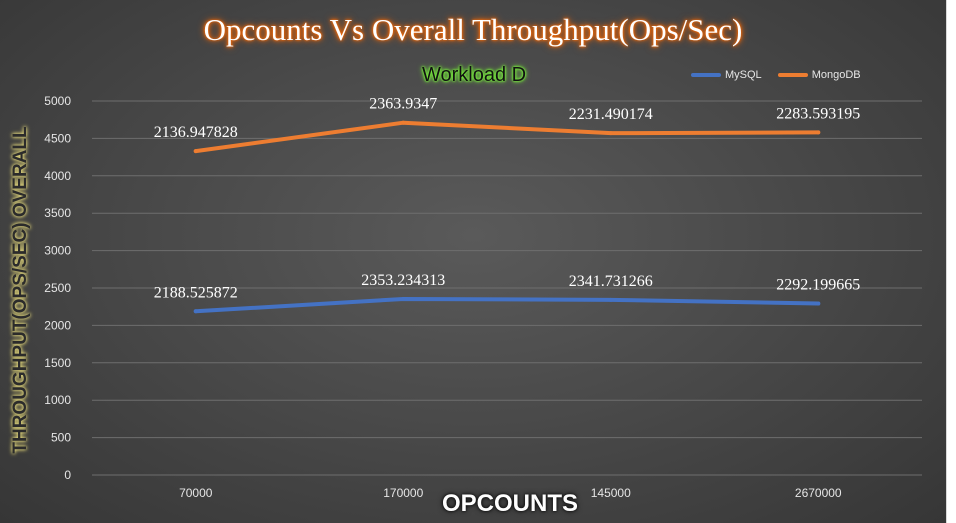 The height and width of the screenshot is (523, 956). What do you see at coordinates (818, 493) in the screenshot?
I see `x-tick-label: 2670000` at bounding box center [818, 493].